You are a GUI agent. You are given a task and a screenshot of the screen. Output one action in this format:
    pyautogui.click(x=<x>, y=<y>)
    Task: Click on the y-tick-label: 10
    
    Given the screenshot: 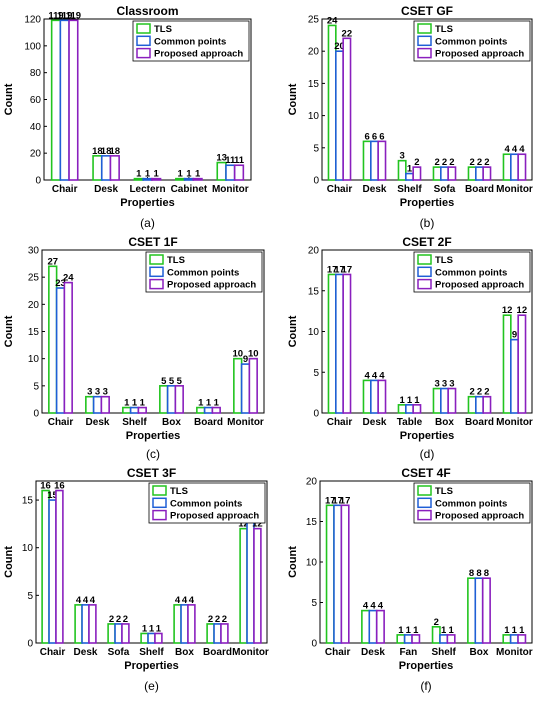 What is the action you would take?
    pyautogui.click(x=314, y=332)
    